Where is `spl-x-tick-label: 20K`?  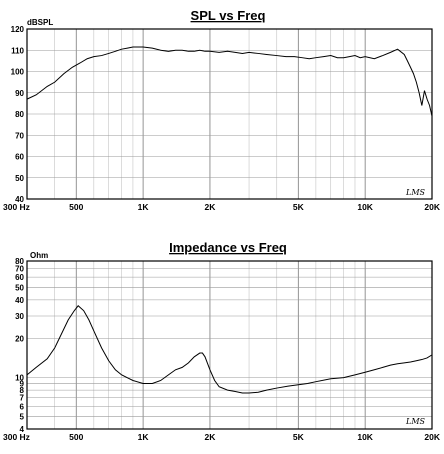
spl-x-tick-label: 20K is located at coordinates (432, 207).